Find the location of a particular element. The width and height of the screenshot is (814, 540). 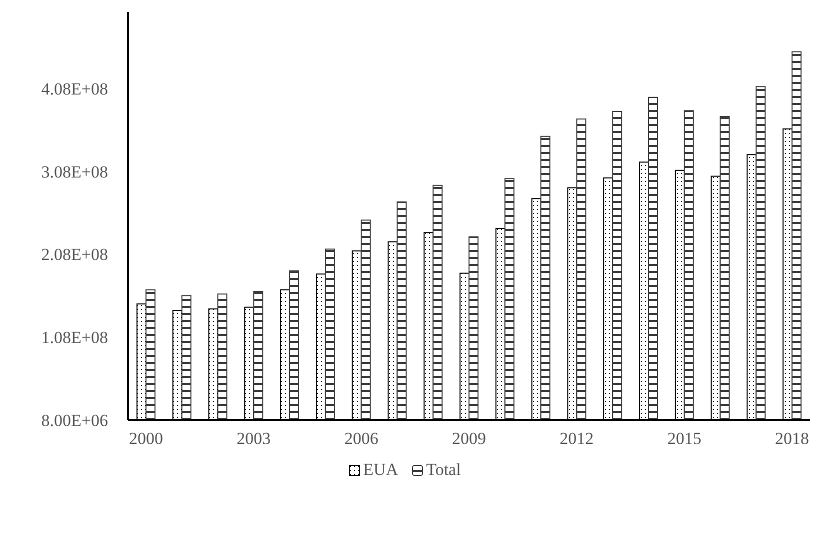

y-tick-label: 3.08E+08 is located at coordinates (74, 172).